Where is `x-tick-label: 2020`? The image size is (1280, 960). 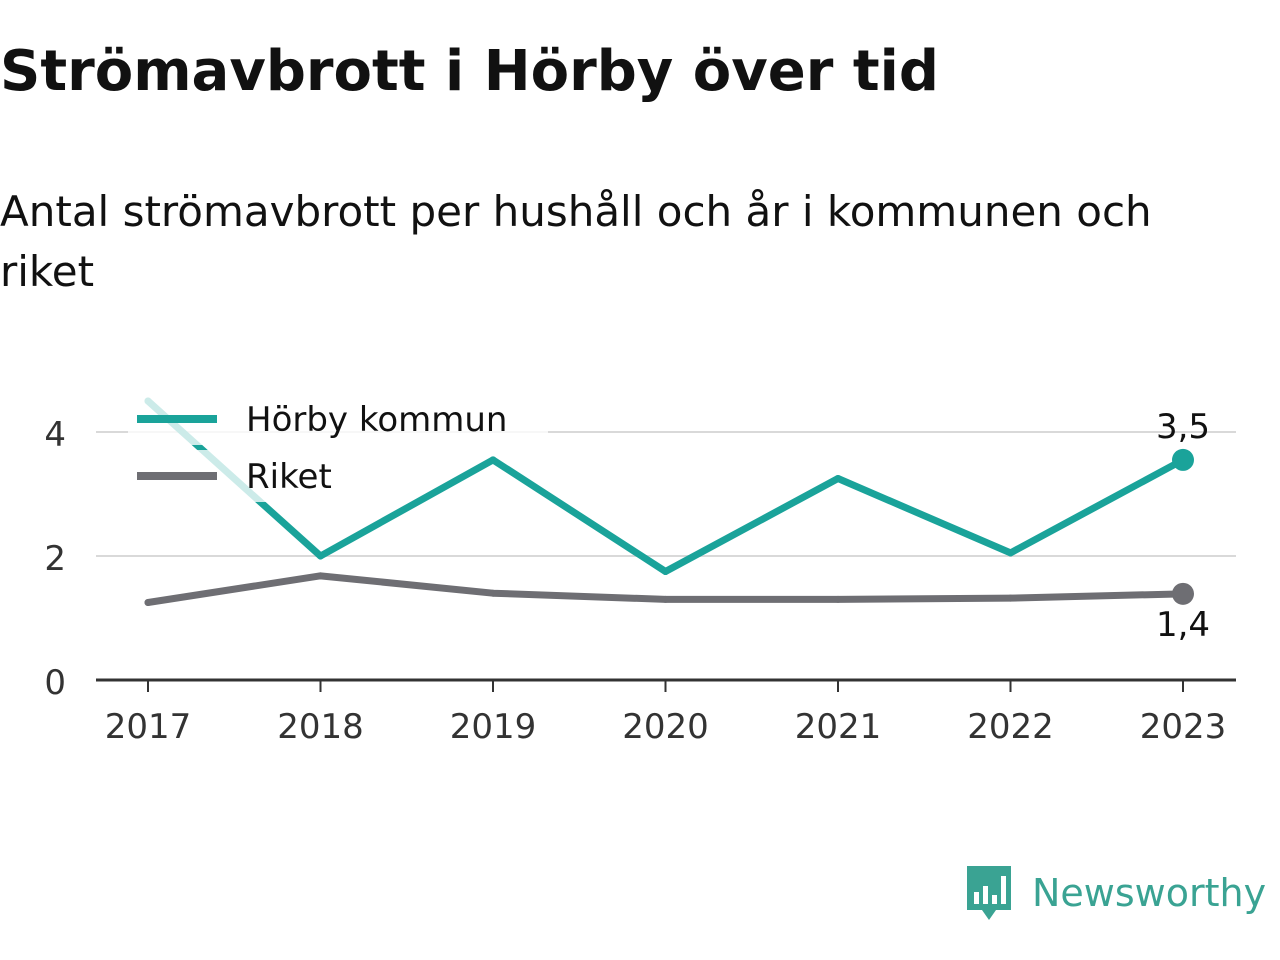 x-tick-label: 2020 is located at coordinates (665, 727).